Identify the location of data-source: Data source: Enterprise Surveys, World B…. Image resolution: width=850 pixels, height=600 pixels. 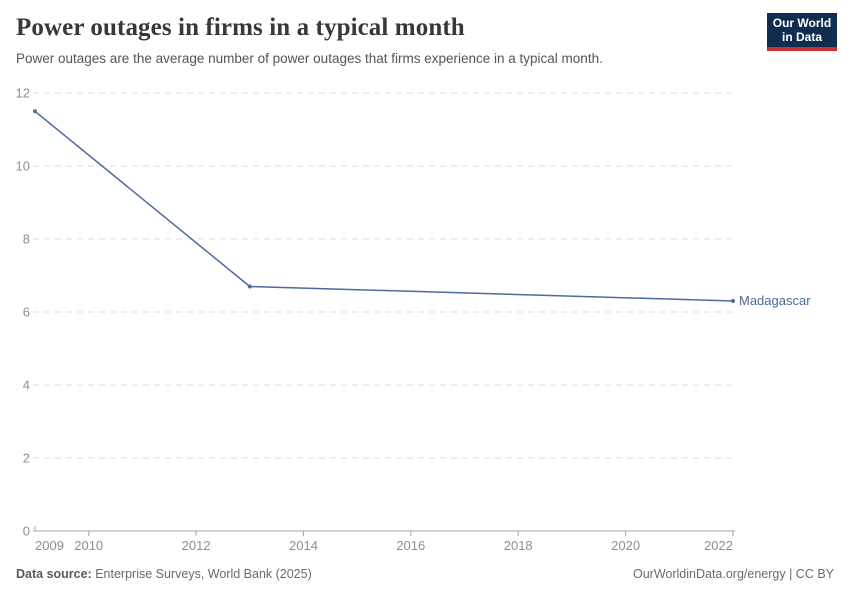
(164, 574).